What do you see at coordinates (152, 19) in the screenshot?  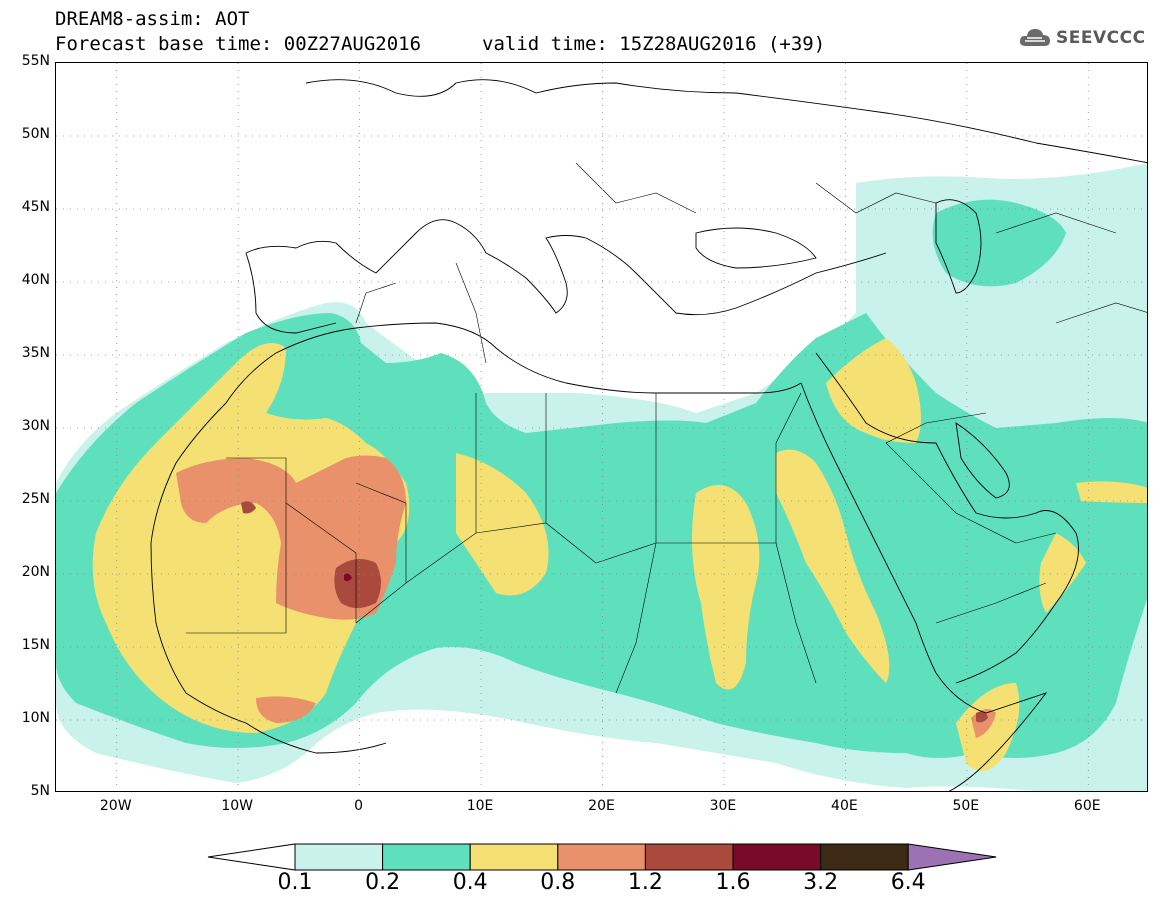 I see `map-title: DREAM8-assim: AOT` at bounding box center [152, 19].